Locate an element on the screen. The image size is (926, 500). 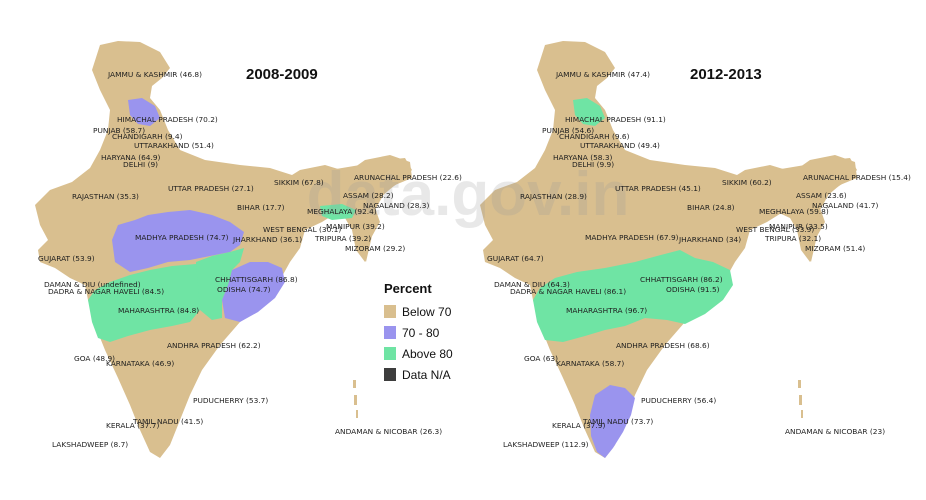
state-label: LAKSHADWEEP (8.7) is located at coordinates (90, 444).